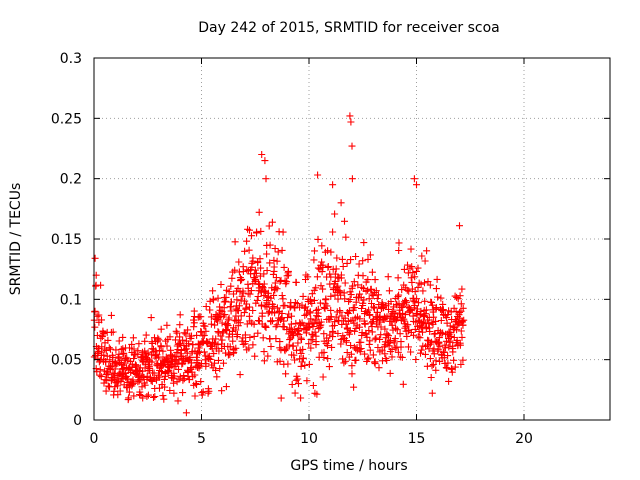  Describe the element at coordinates (348, 466) in the screenshot. I see `x-axis-label: GPS time / hours` at that location.